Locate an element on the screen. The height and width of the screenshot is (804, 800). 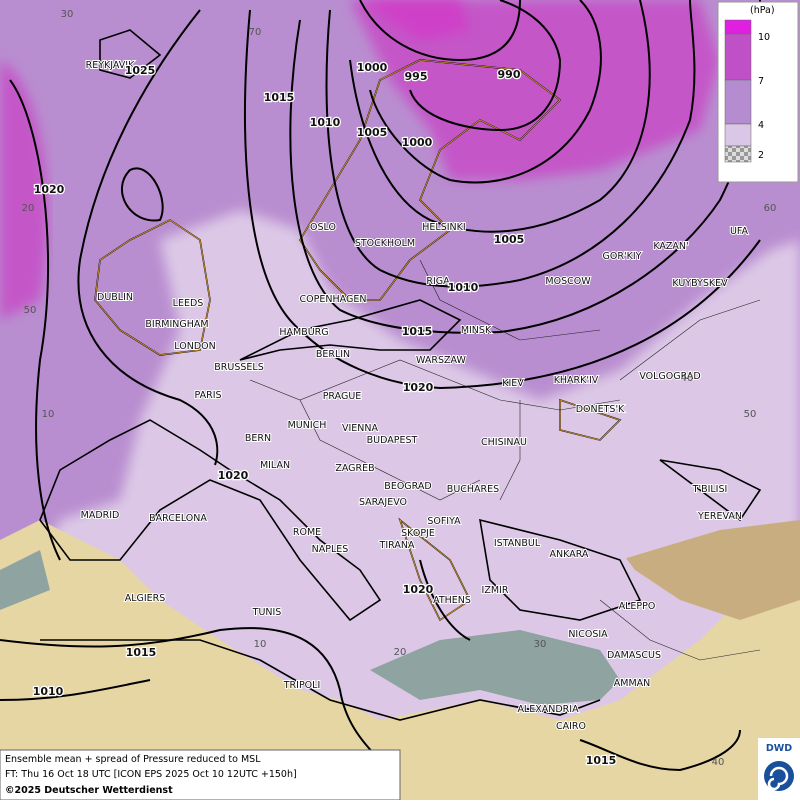
city-label: DONETS'K is located at coordinates (600, 409).